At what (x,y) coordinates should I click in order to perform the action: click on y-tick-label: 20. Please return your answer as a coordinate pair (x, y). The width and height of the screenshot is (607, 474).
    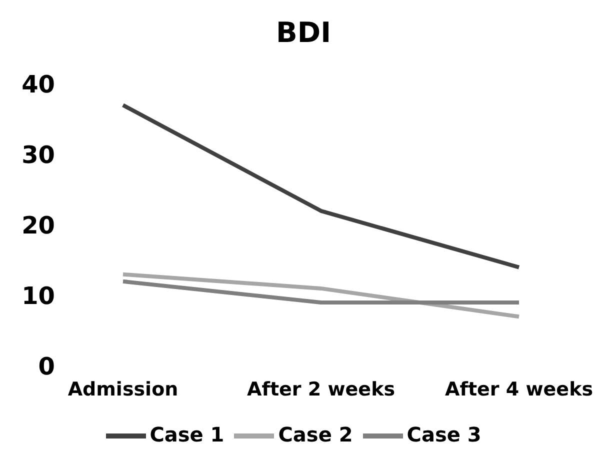
    Looking at the image, I should click on (38, 226).